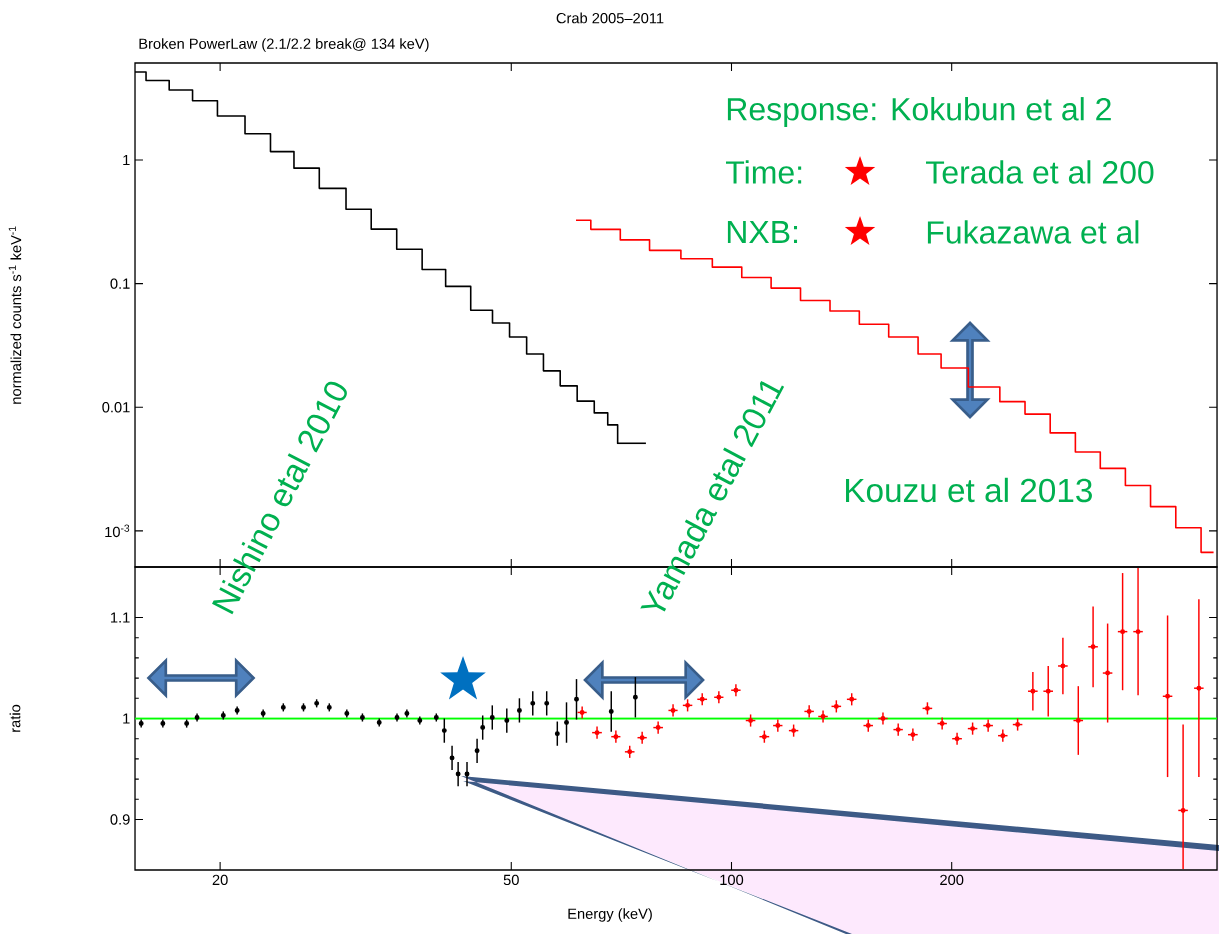 The width and height of the screenshot is (1219, 934). What do you see at coordinates (969, 490) in the screenshot?
I see `annotation: Kouzu et al 2013` at bounding box center [969, 490].